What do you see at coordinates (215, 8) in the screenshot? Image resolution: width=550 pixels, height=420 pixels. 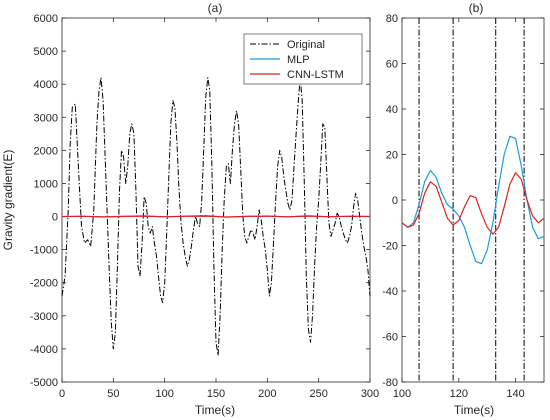 I see `panel-a-title: (a)` at bounding box center [215, 8].